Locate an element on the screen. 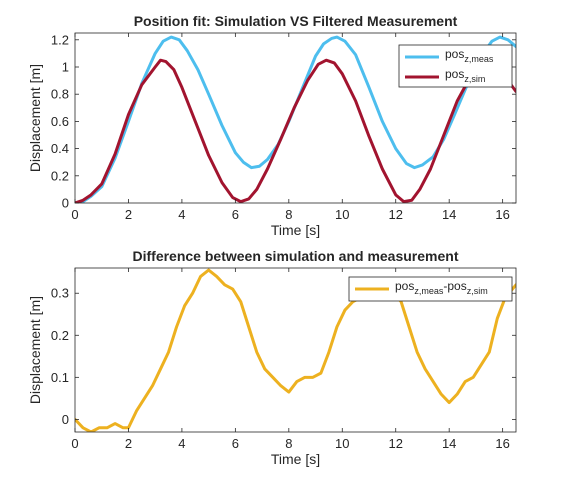 The width and height of the screenshot is (570, 488). y-tick-label: 0.8 is located at coordinates (60, 94).